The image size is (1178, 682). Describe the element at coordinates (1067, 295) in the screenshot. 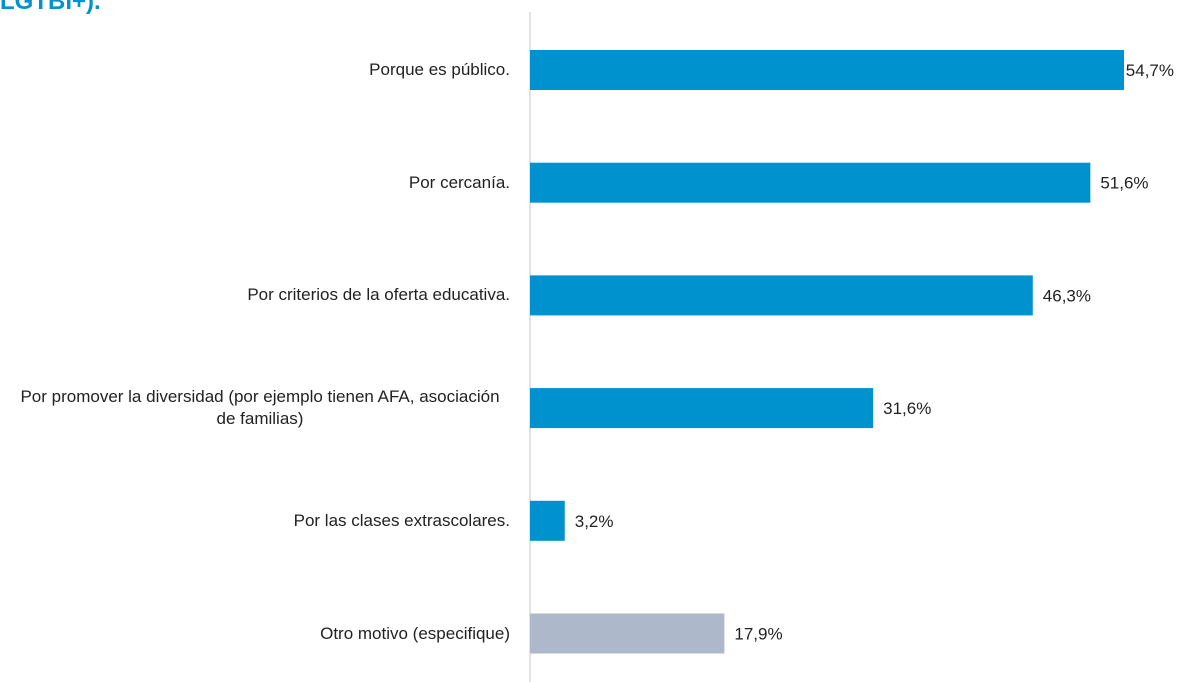

I see `value-label: 46,3%` at that location.